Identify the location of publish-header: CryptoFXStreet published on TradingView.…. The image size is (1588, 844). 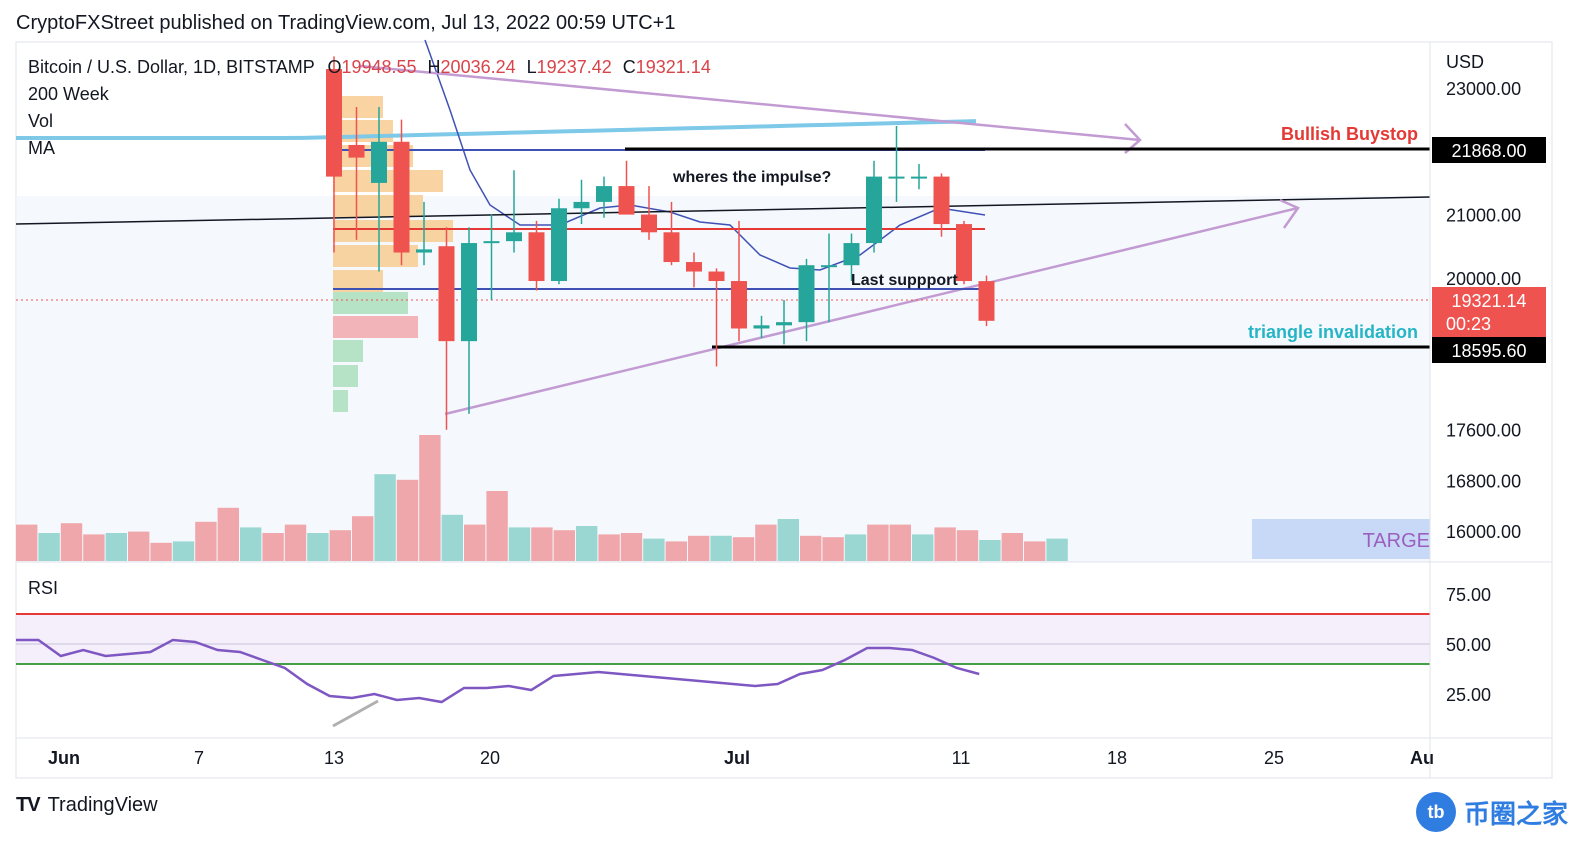
(346, 23).